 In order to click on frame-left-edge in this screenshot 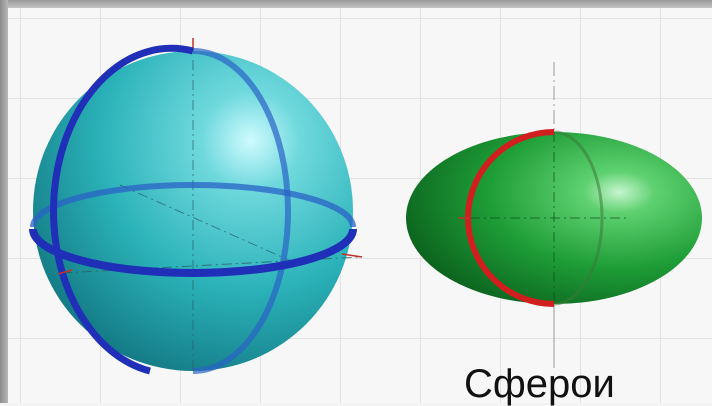, I will do `click(4, 201)`.